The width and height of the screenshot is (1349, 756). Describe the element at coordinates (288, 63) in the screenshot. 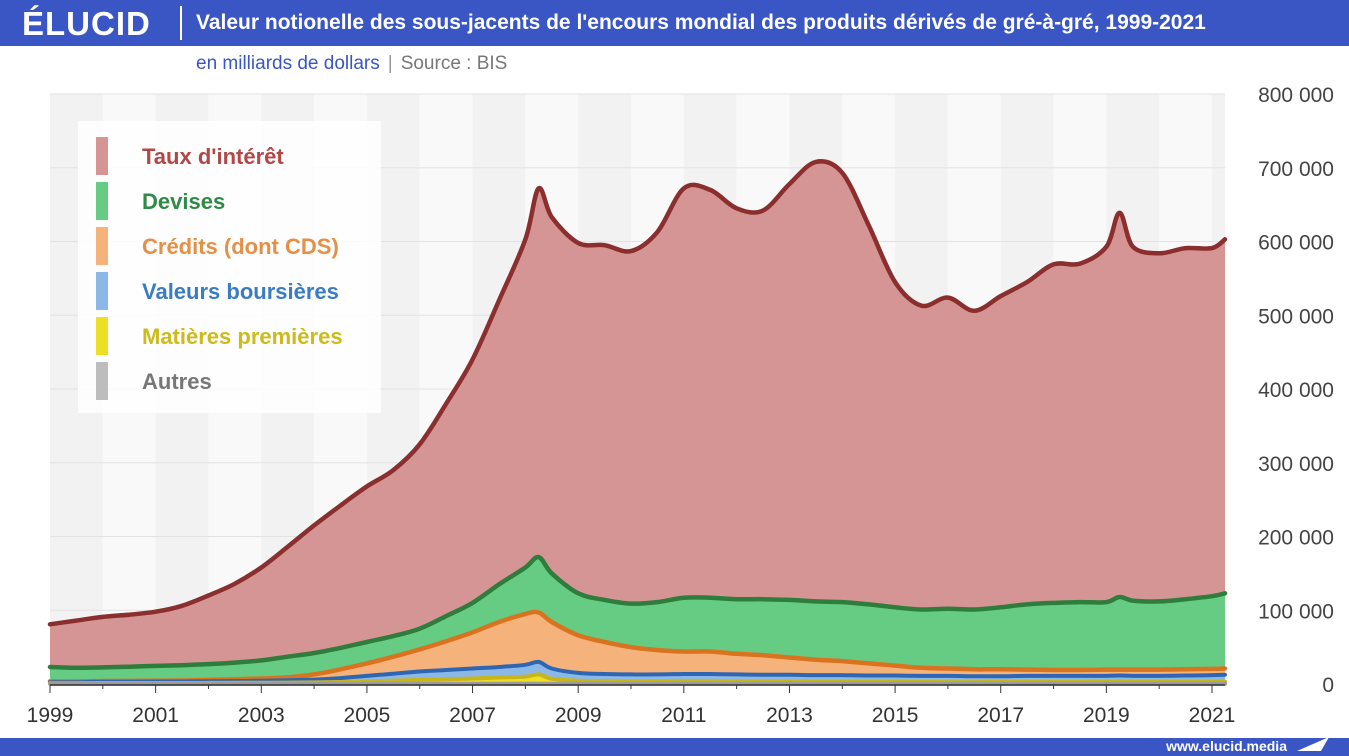

I see `subtitle-unit: en milliards de dollars` at that location.